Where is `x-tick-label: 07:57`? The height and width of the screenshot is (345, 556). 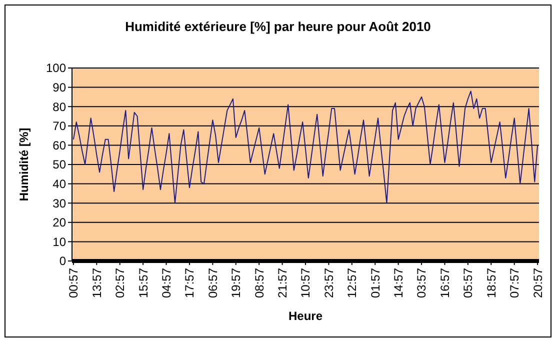
x-tick-label: 07:57 is located at coordinates (515, 283).